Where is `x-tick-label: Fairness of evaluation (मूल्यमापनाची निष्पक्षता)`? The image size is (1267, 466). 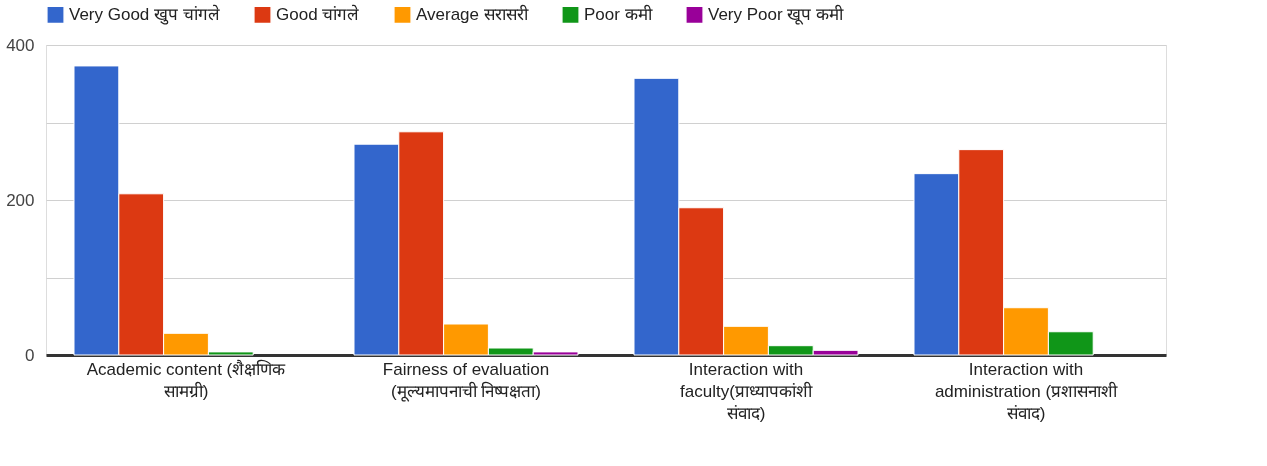 x-tick-label: Fairness of evaluation (मूल्यमापनाची निष्पक्षता) is located at coordinates (466, 380).